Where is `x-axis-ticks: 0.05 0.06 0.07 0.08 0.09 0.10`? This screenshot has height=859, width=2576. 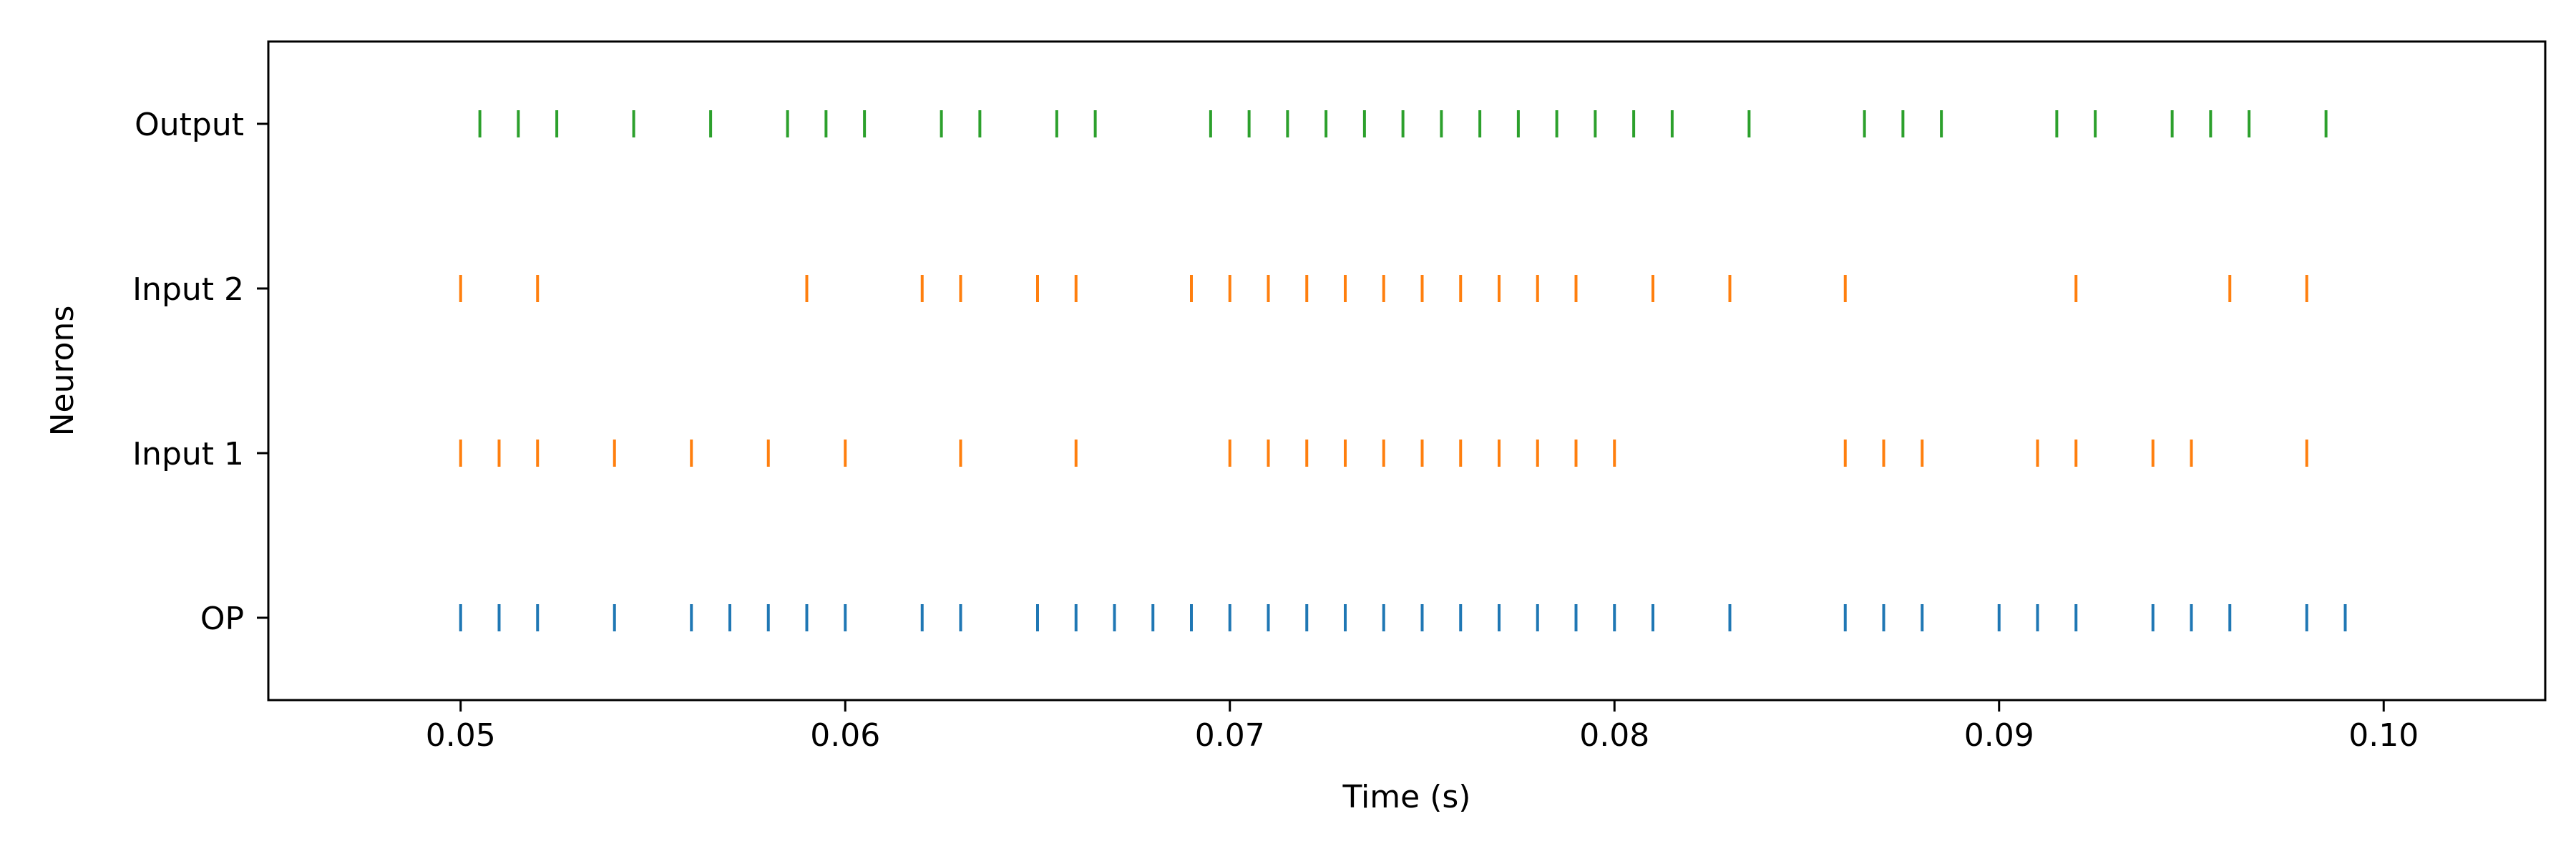 x-axis-ticks: 0.05 0.06 0.07 0.08 0.09 0.10 is located at coordinates (1422, 727).